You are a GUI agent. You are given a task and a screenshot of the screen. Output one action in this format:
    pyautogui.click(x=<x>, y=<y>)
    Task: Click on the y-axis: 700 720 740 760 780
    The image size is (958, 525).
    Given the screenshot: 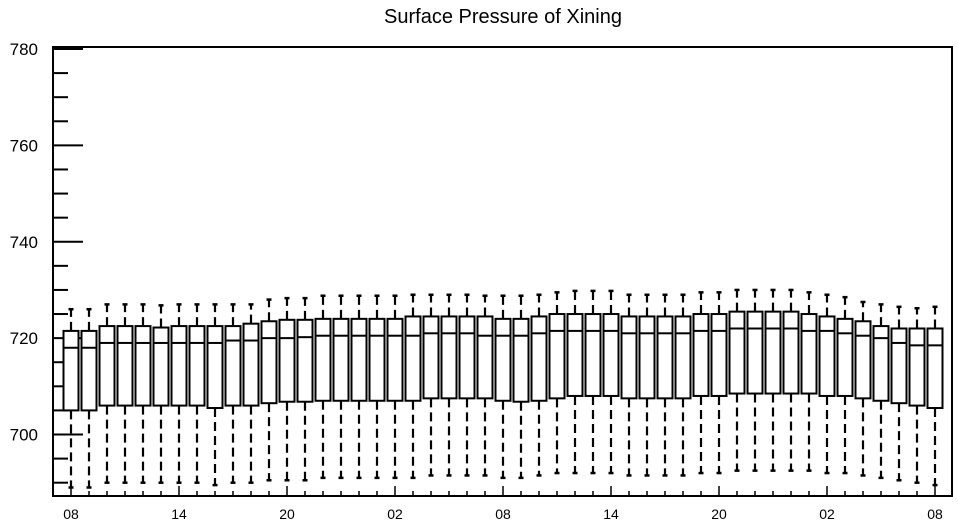 What is the action you would take?
    pyautogui.click(x=46, y=262)
    